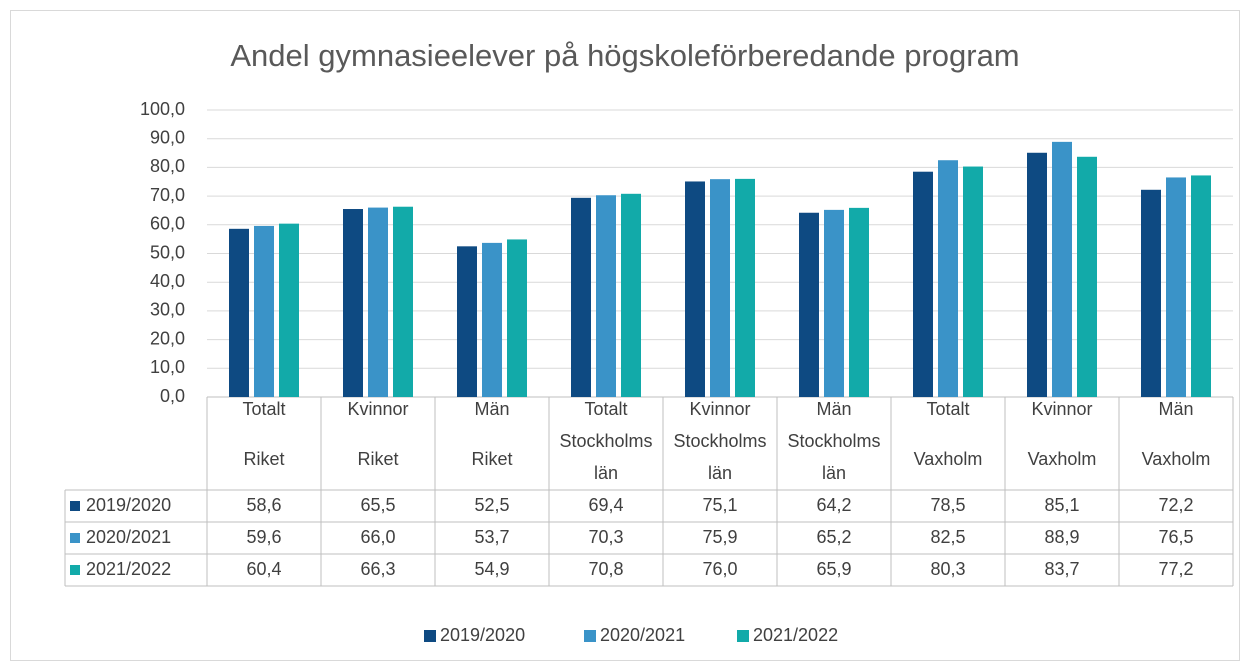 This screenshot has height=665, width=1249. What do you see at coordinates (377, 537) in the screenshot?
I see `table-value: 66,0` at bounding box center [377, 537].